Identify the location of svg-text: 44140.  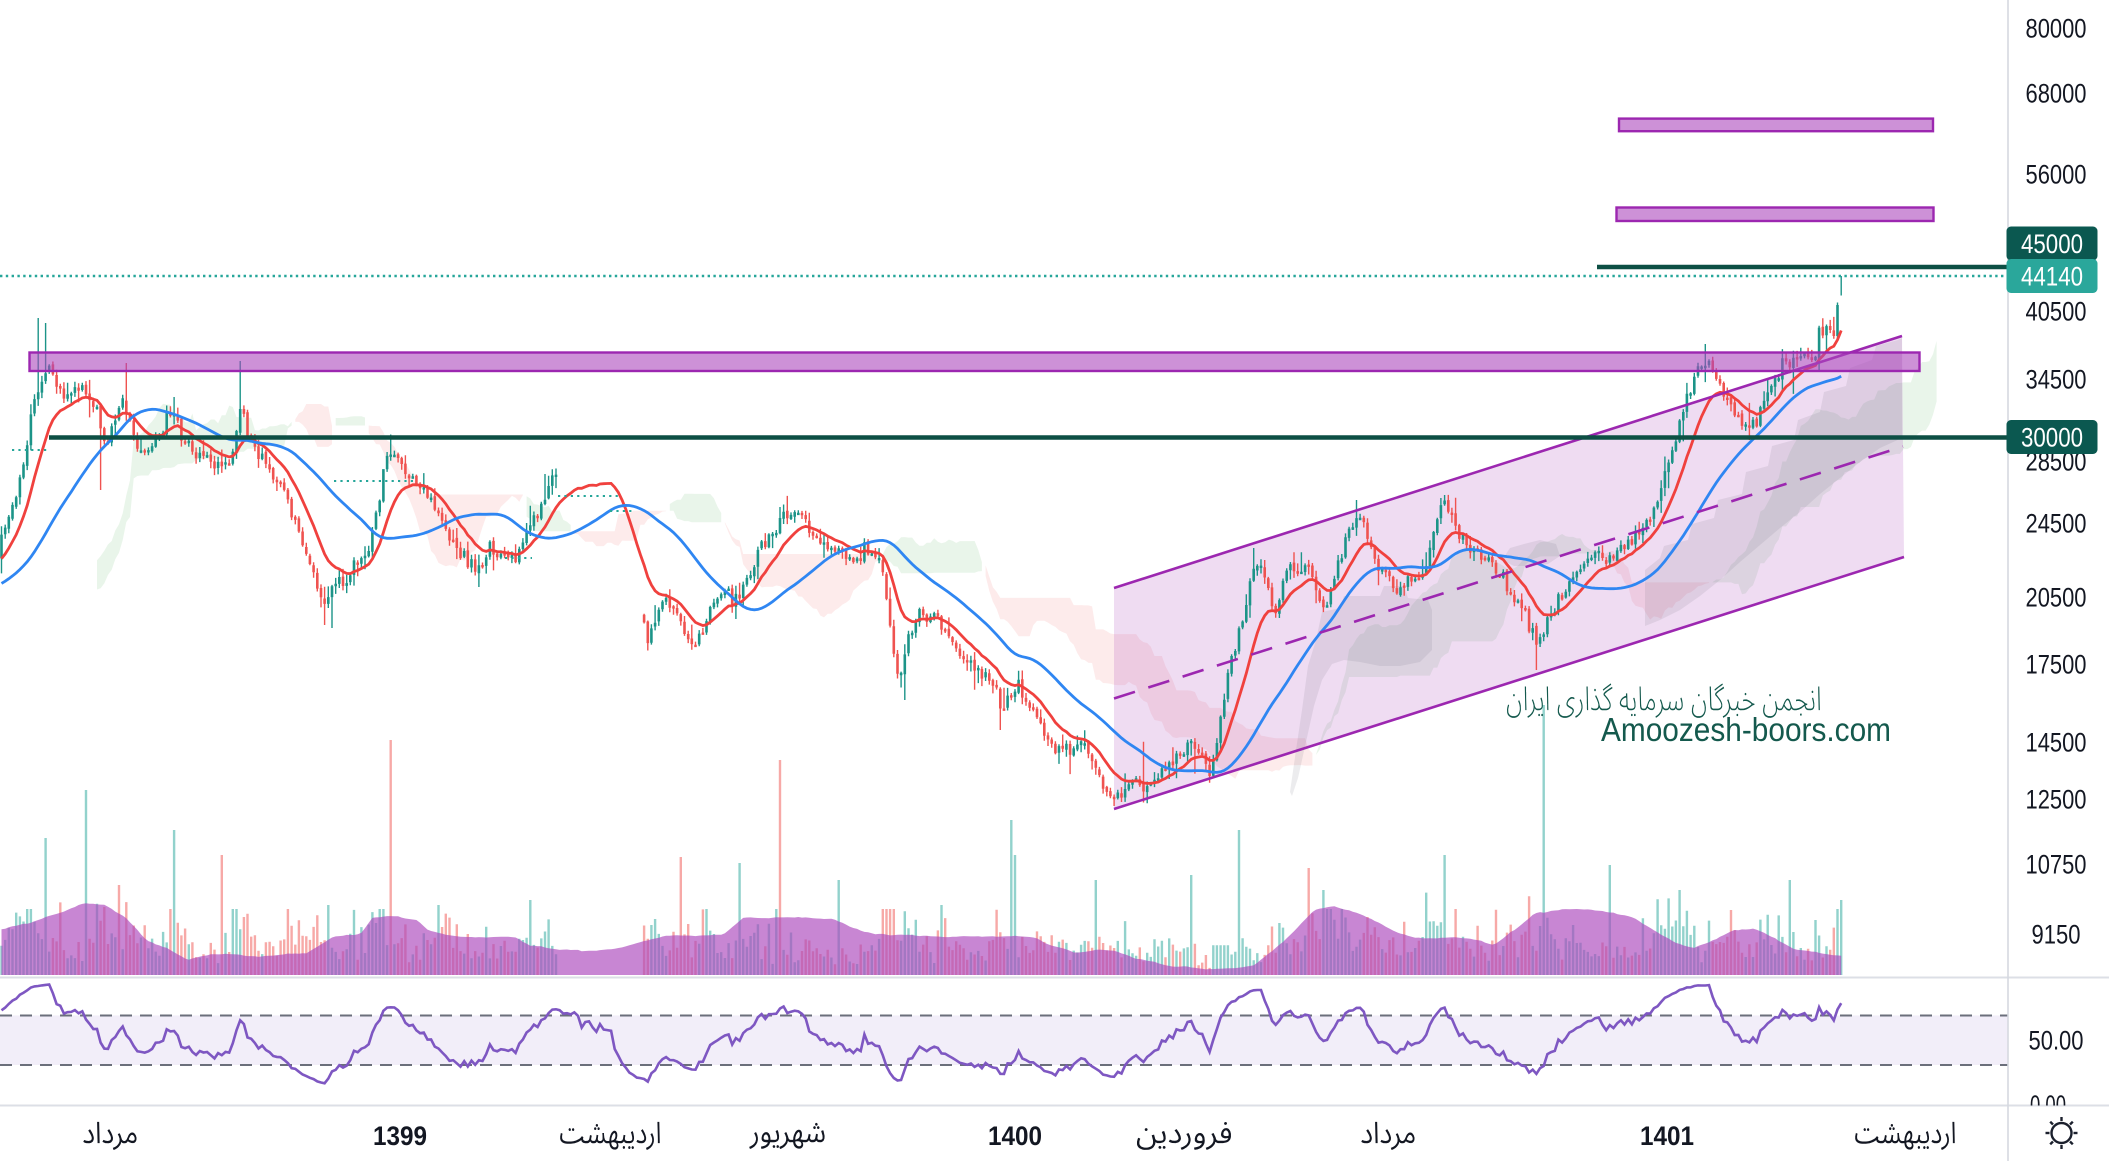
(2052, 277).